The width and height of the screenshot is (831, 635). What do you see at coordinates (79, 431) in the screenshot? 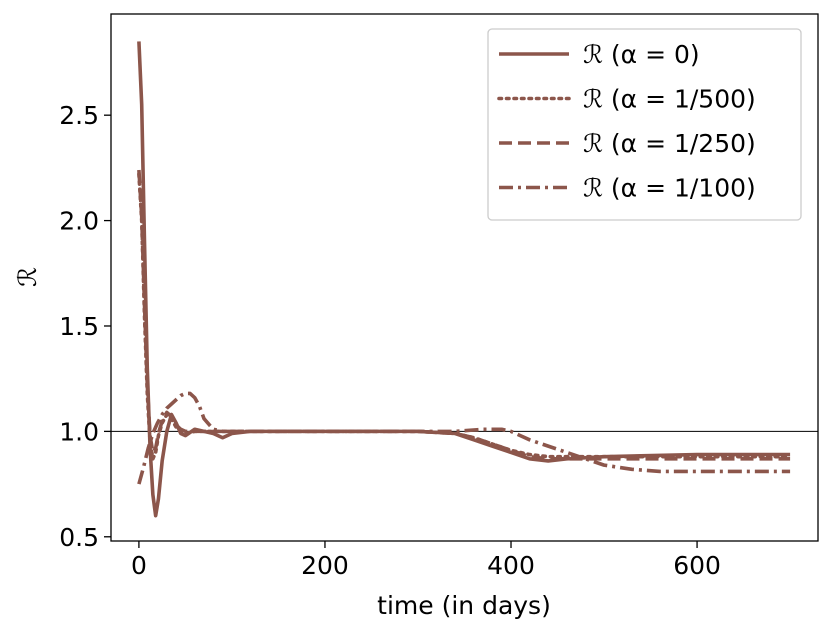
I see `y-tick-label: 1.0` at bounding box center [79, 431].